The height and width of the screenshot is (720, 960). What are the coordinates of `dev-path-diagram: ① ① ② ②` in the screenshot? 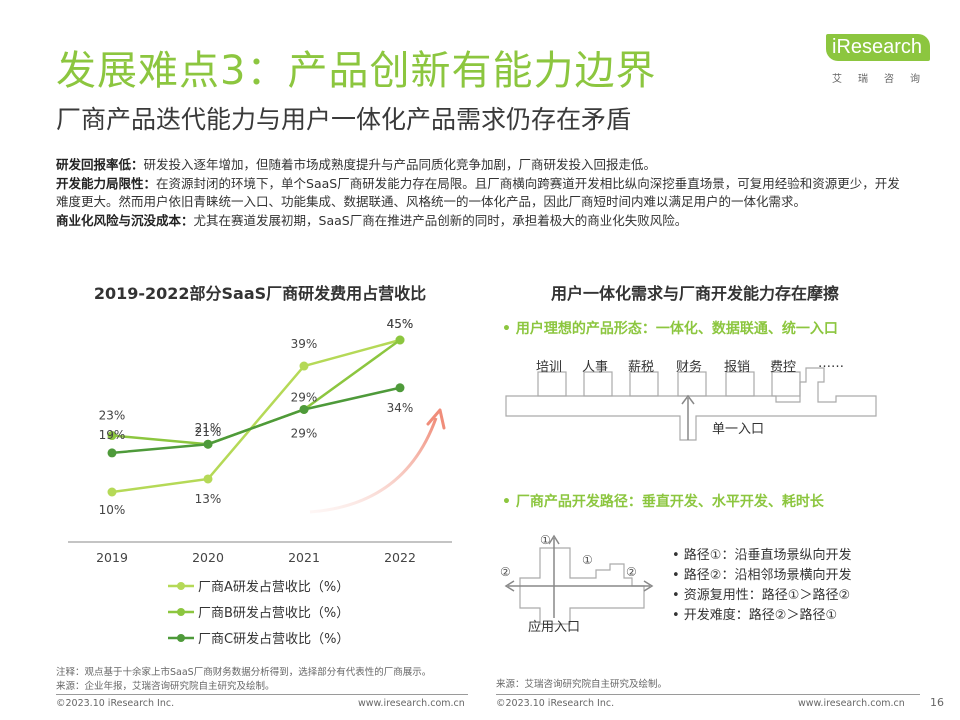 It's located at (577, 579).